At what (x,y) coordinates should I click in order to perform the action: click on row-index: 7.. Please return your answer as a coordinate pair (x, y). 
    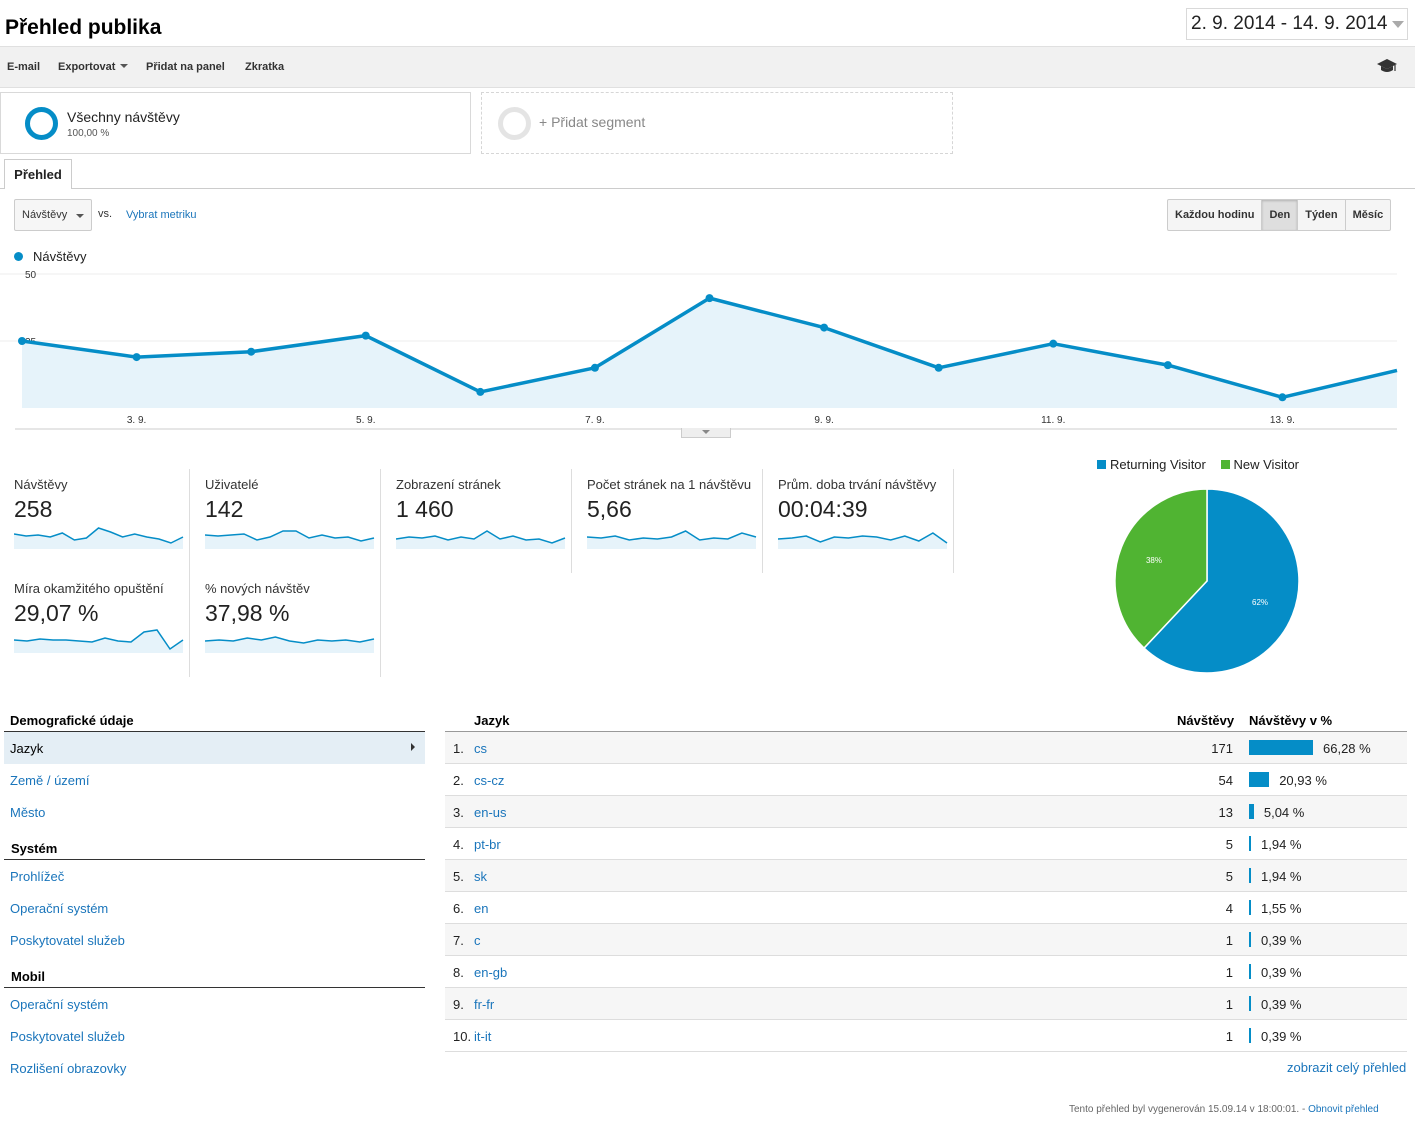
    Looking at the image, I should click on (458, 940).